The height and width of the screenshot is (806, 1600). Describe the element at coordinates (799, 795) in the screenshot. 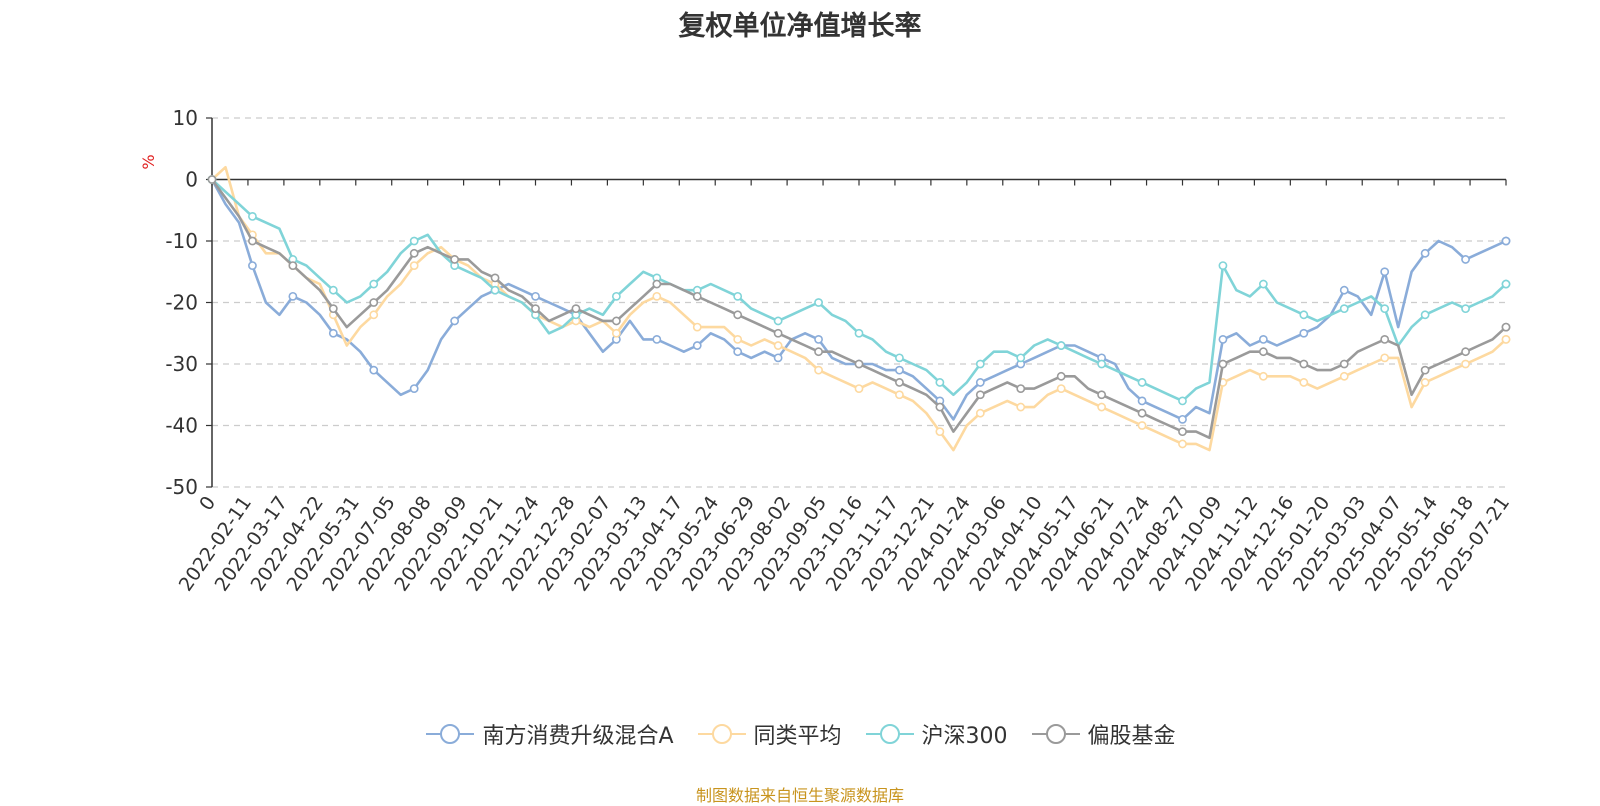

I see `data-source-footer: 制图数据来自恒生聚源数据库` at that location.